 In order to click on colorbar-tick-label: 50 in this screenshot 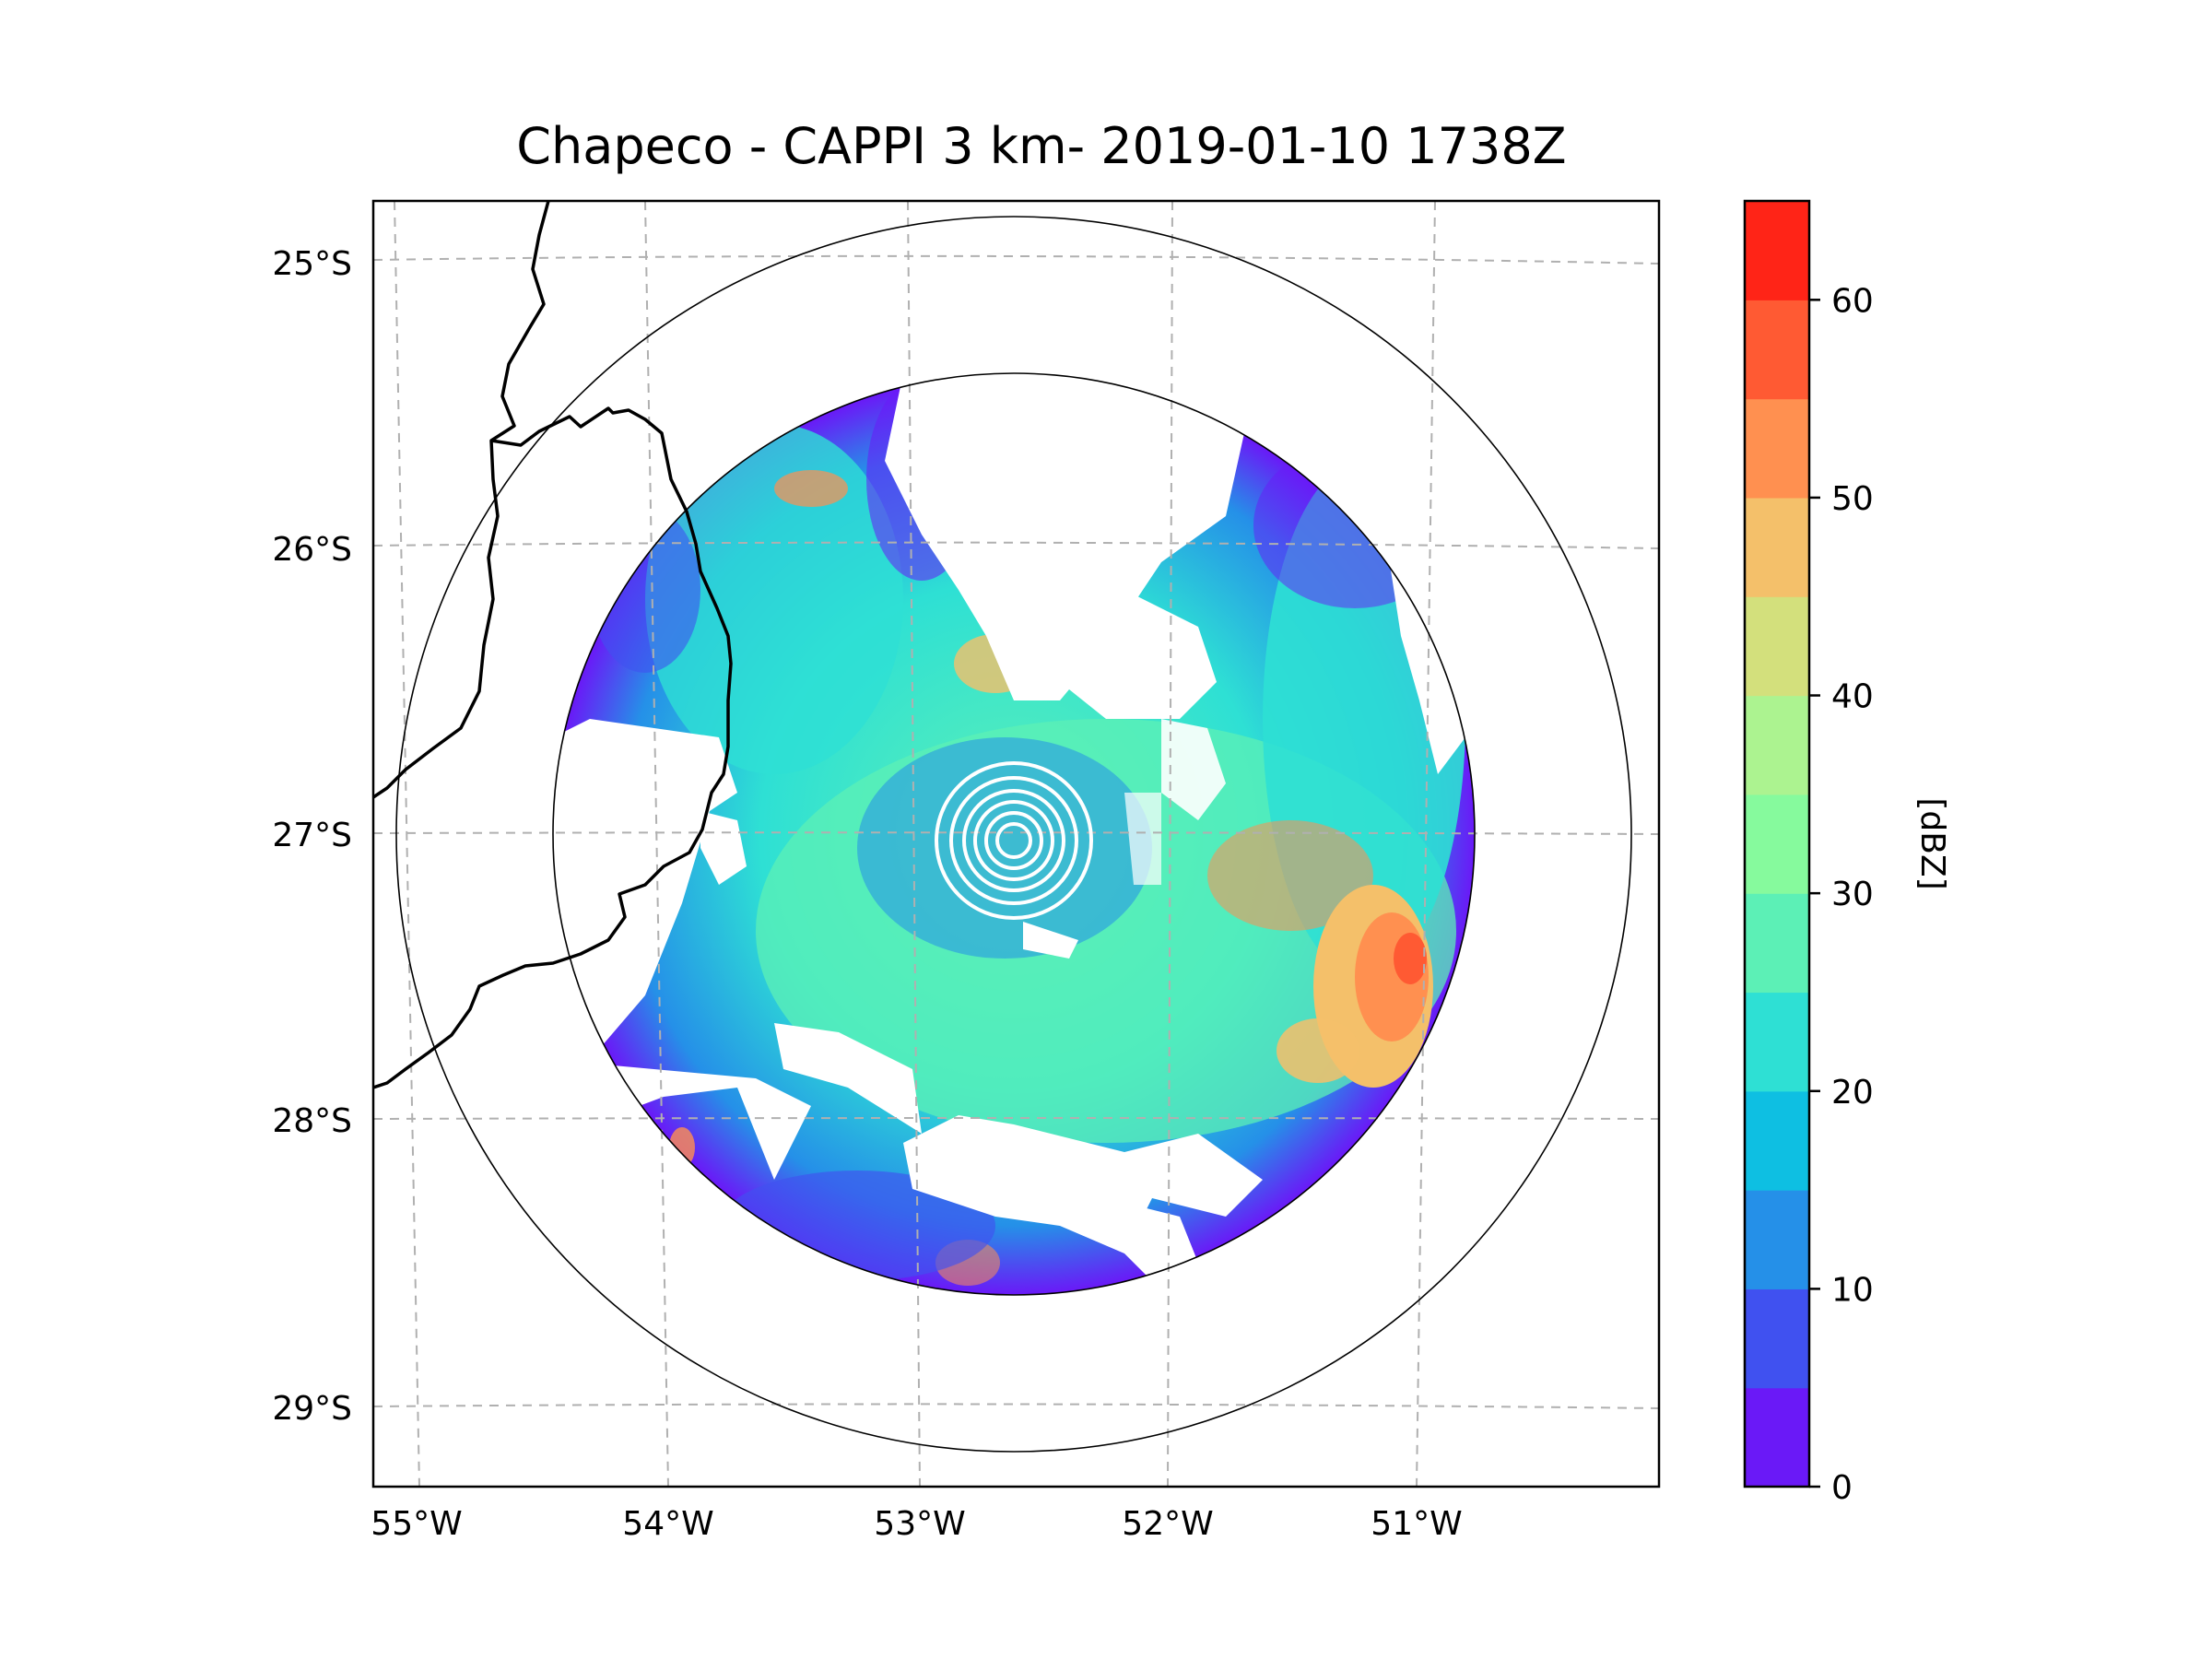, I will do `click(1852, 499)`.